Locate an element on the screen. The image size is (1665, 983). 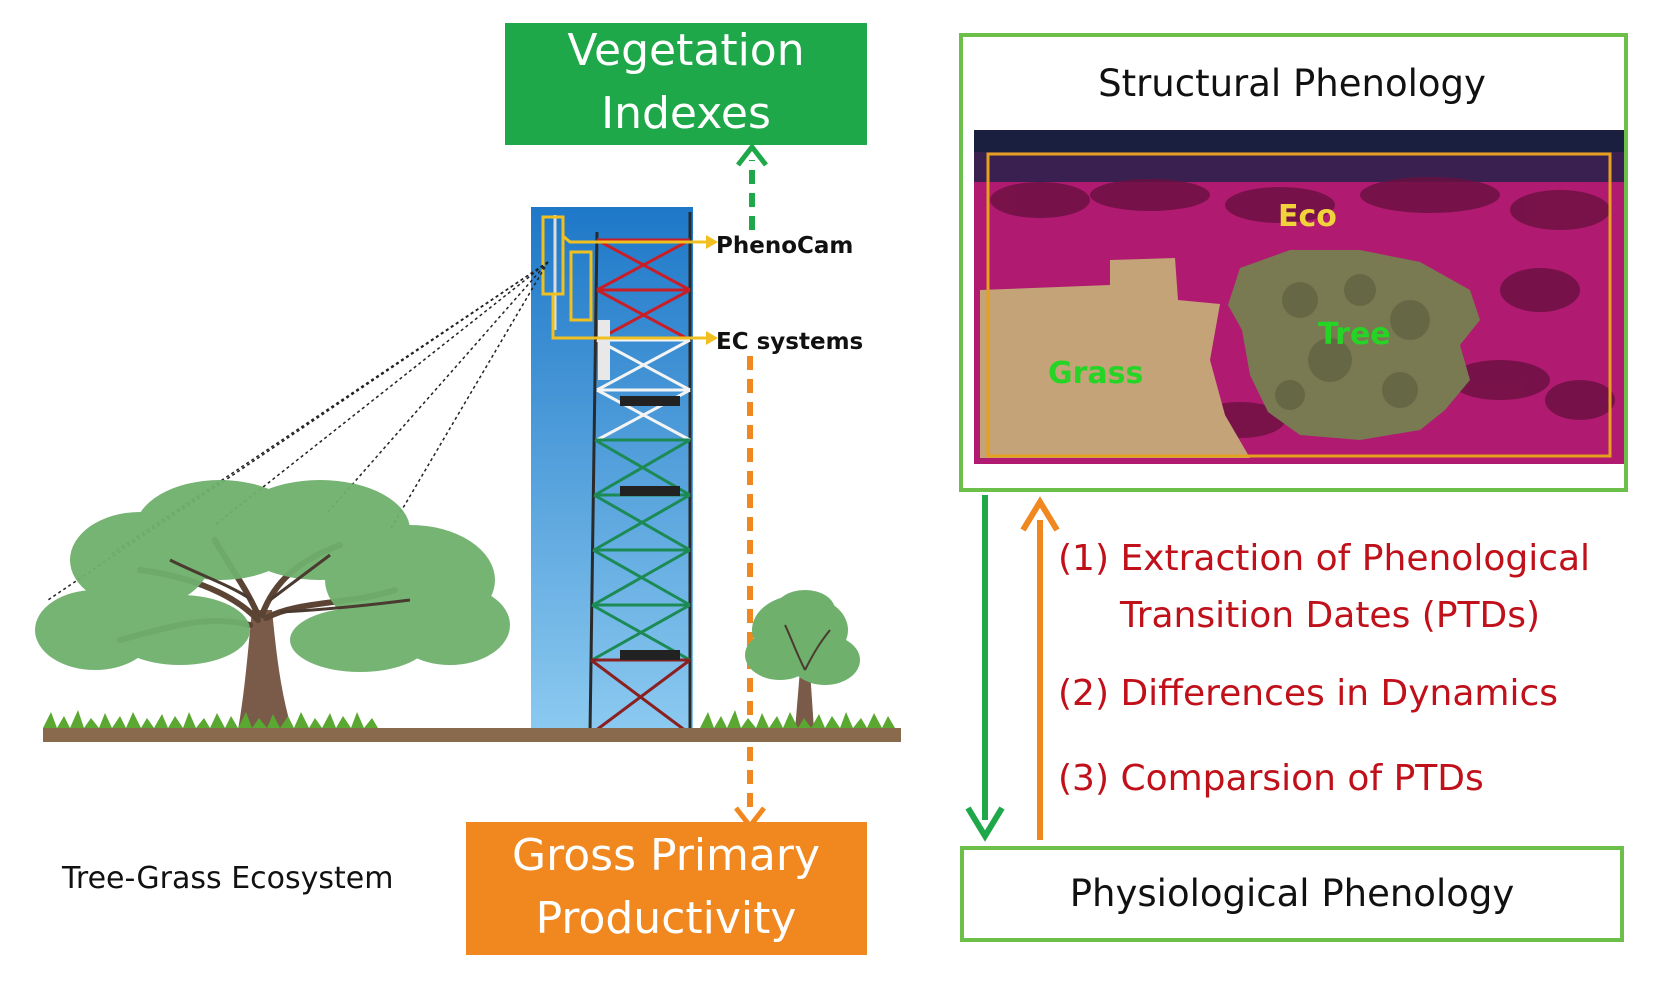
phenocam-label: PhenoCam is located at coordinates (784, 246).